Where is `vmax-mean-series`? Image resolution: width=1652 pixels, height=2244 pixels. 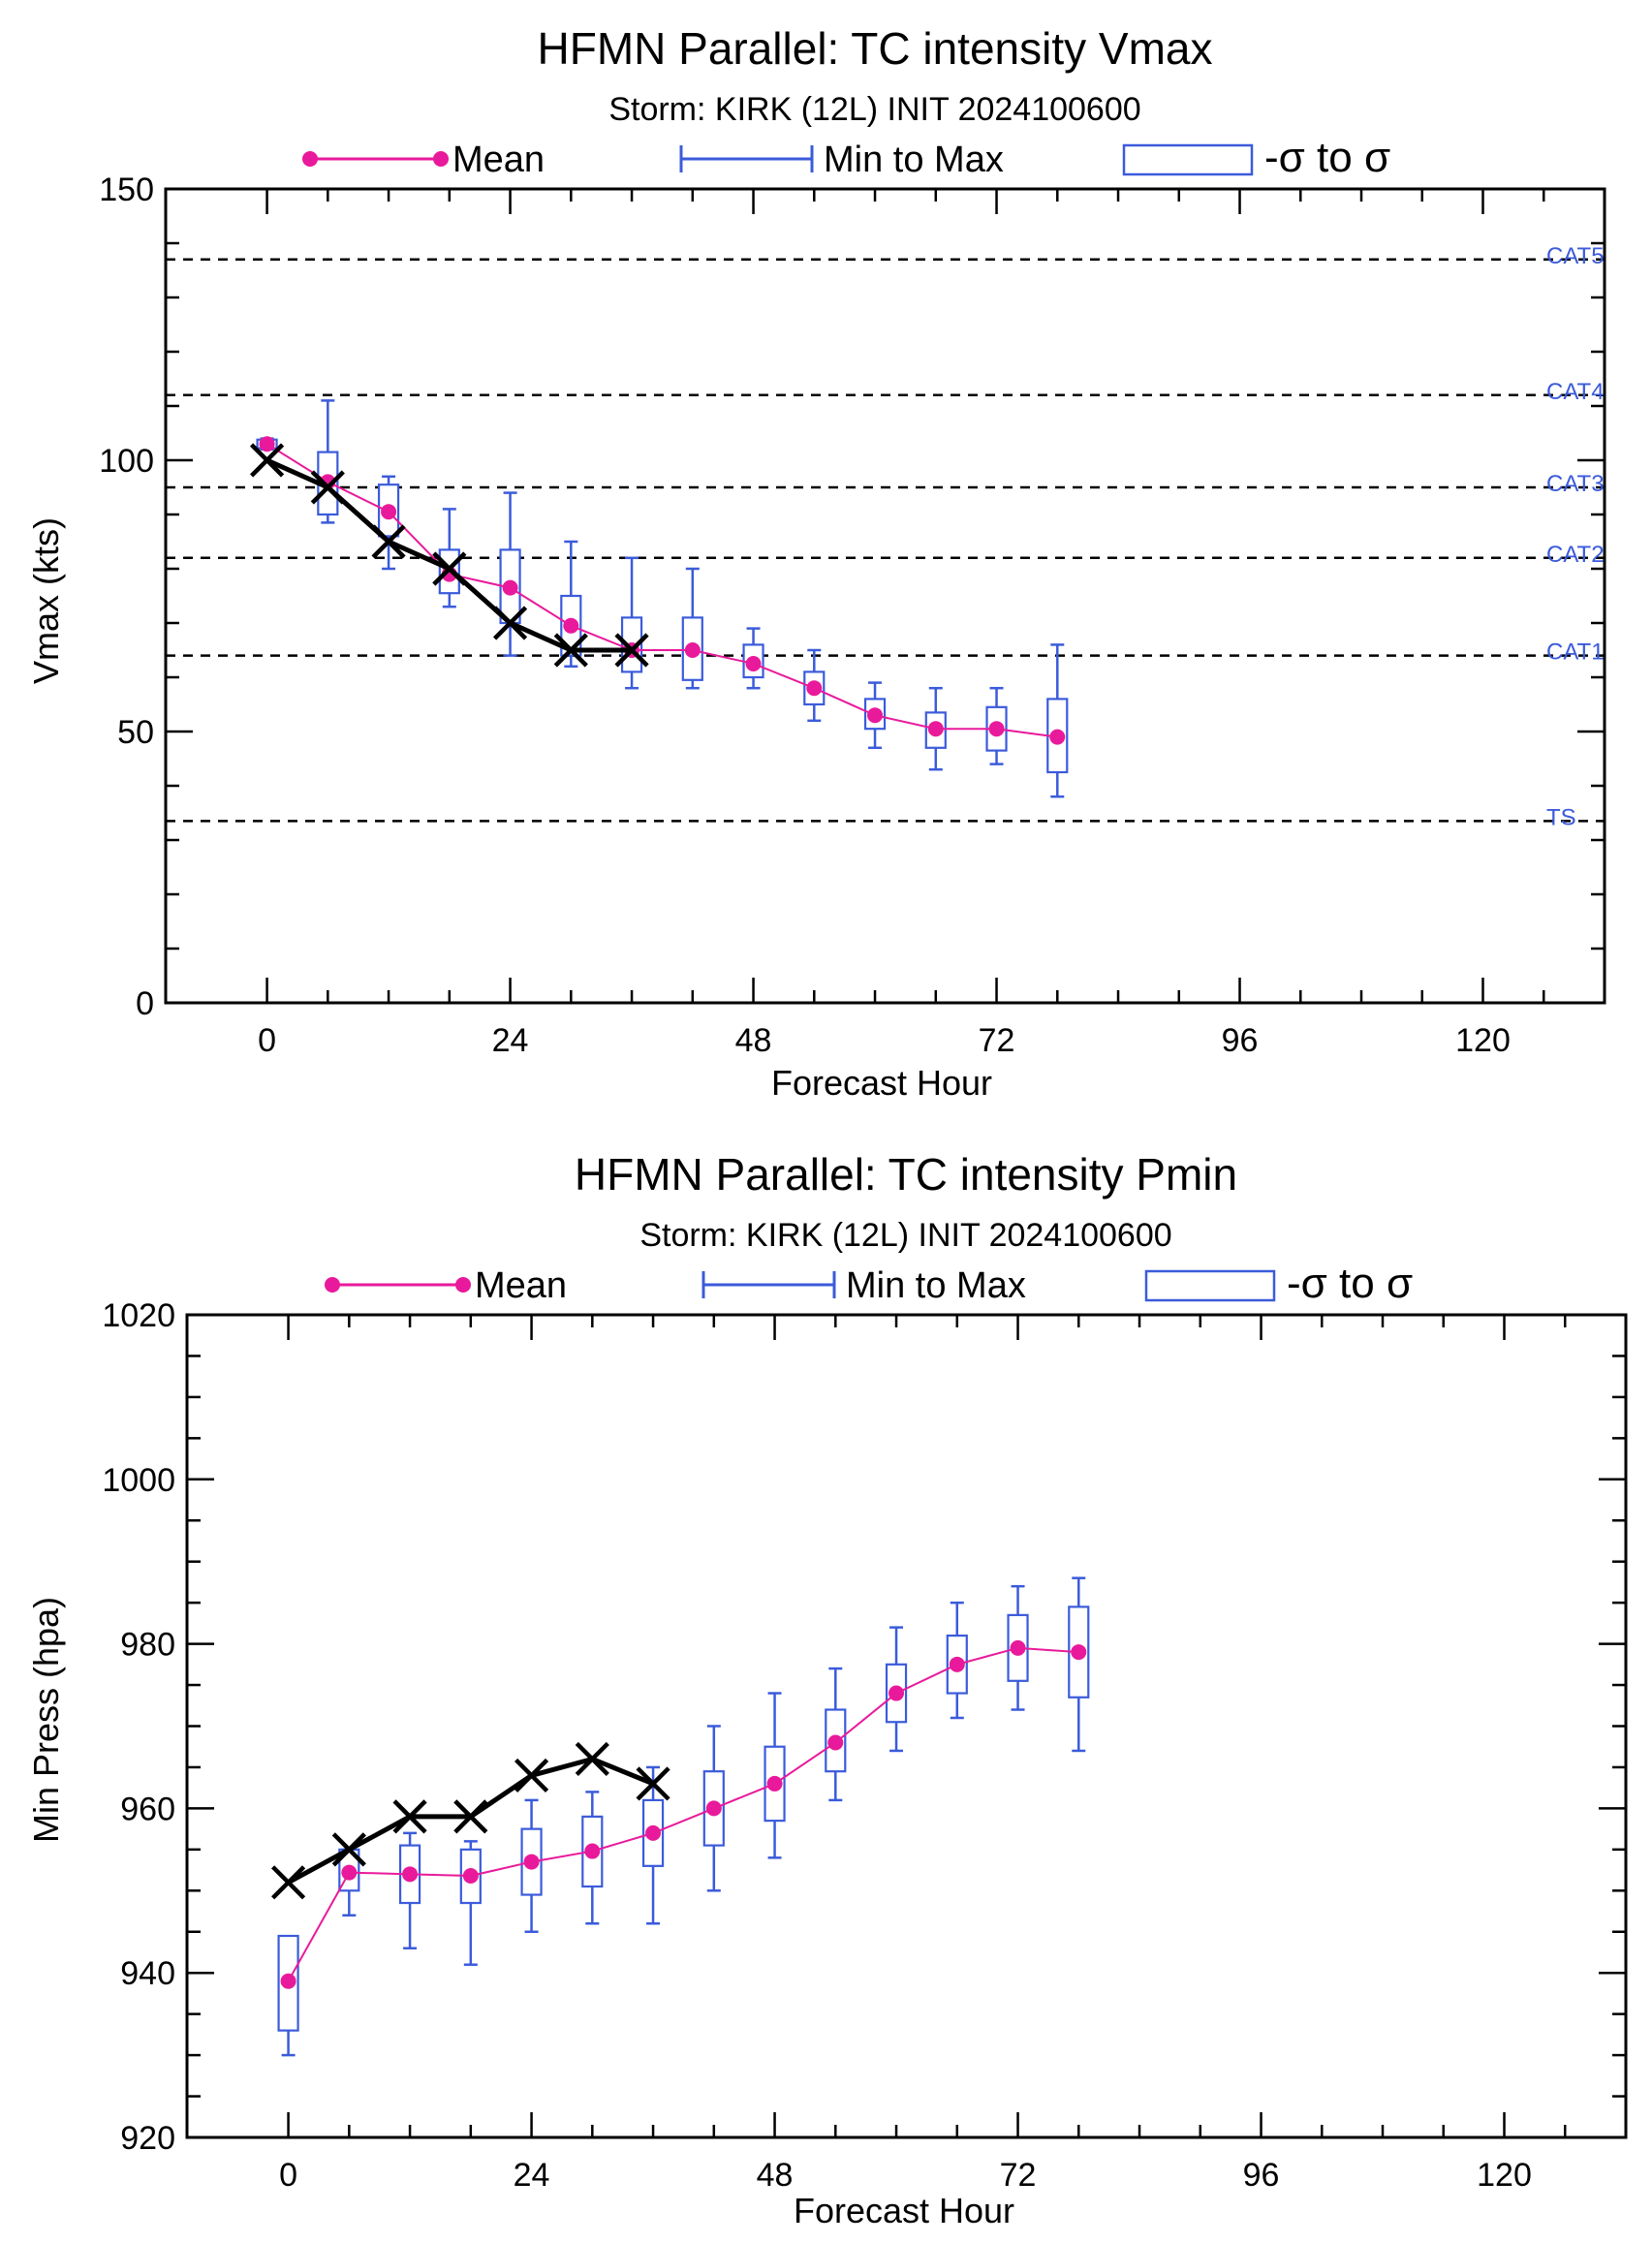 vmax-mean-series is located at coordinates (662, 590).